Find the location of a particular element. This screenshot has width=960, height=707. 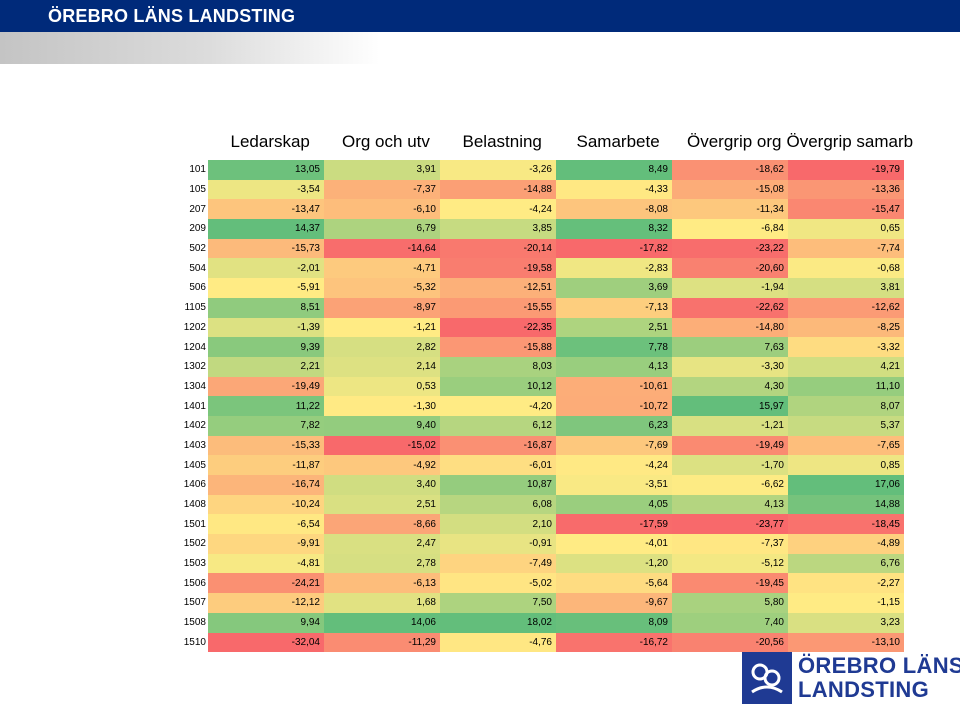

heatmap-cell: 14,37 is located at coordinates (266, 229).